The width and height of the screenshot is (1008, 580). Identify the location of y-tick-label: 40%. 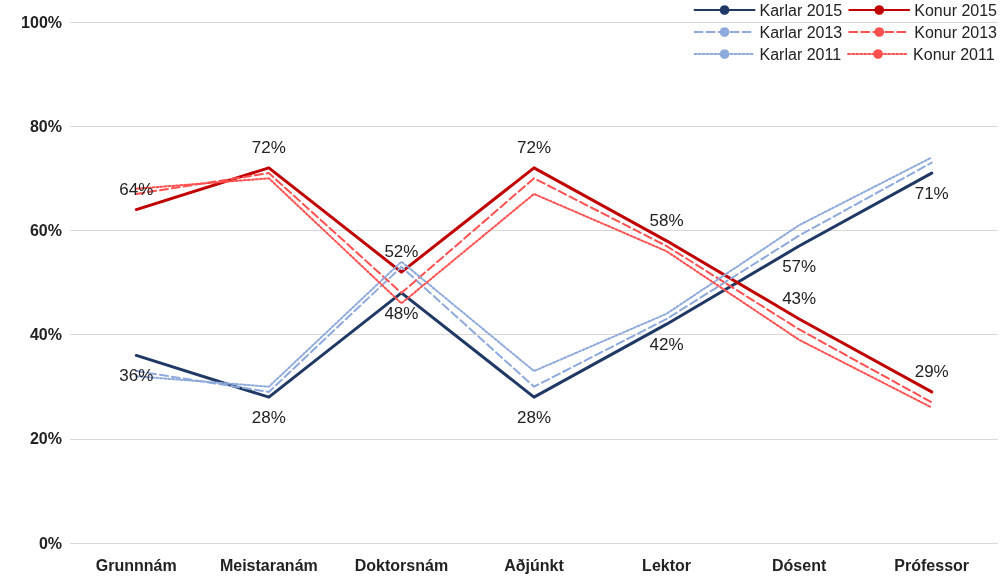
(45, 335).